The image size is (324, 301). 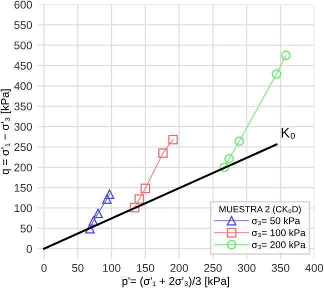 What do you see at coordinates (213, 268) in the screenshot?
I see `x-tick-label: 250` at bounding box center [213, 268].